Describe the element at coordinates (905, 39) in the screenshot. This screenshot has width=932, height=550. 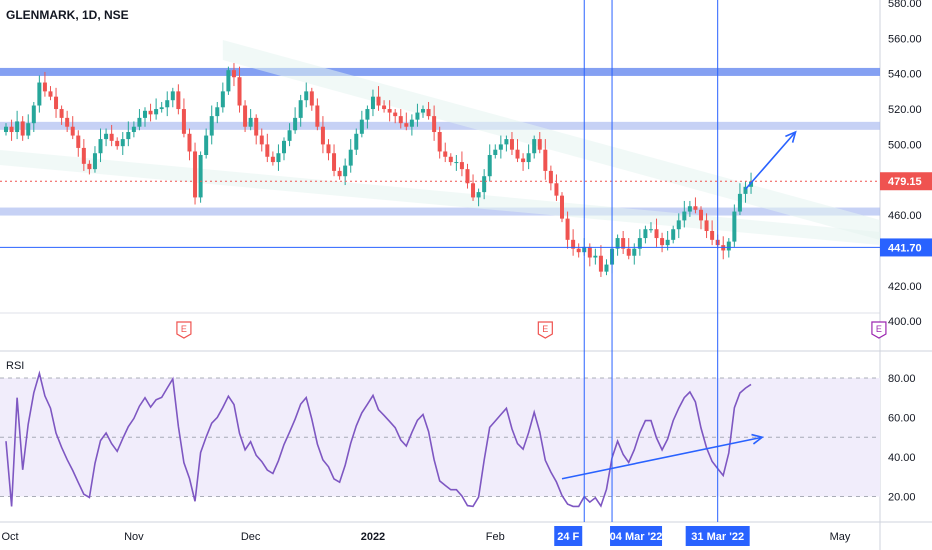
I see `price-tick: 560.00` at that location.